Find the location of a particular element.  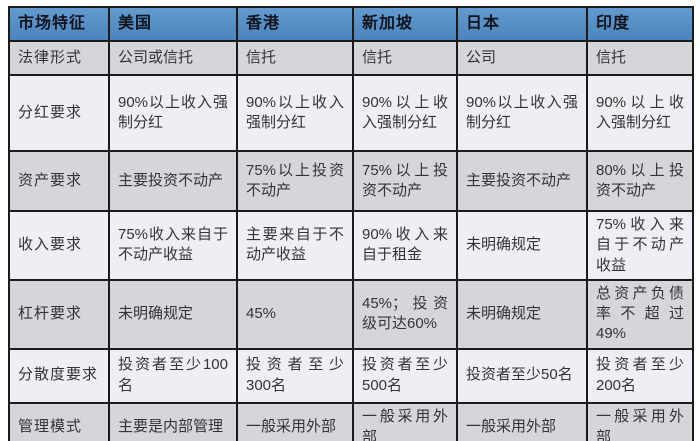

table-cell: 投资者至少200名 is located at coordinates (640, 375).